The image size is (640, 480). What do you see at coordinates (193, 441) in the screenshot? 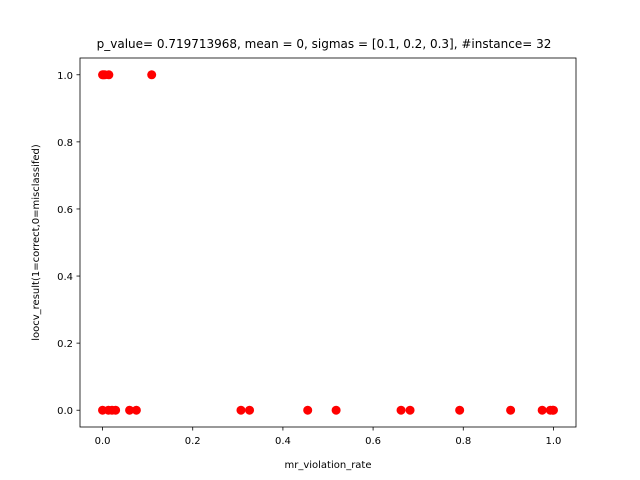
I see `x-tick-label: 0.2` at bounding box center [193, 441].